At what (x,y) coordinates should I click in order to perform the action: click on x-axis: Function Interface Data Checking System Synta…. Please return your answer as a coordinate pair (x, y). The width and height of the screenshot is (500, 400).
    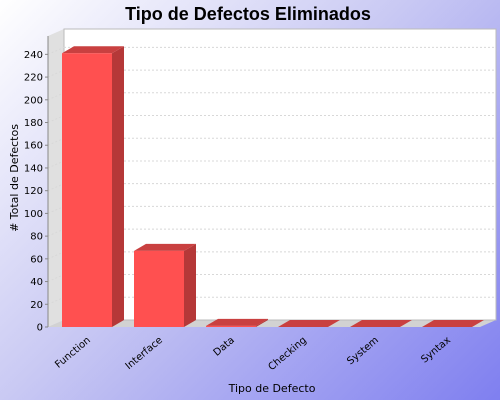
    Looking at the image, I should click on (253, 354).